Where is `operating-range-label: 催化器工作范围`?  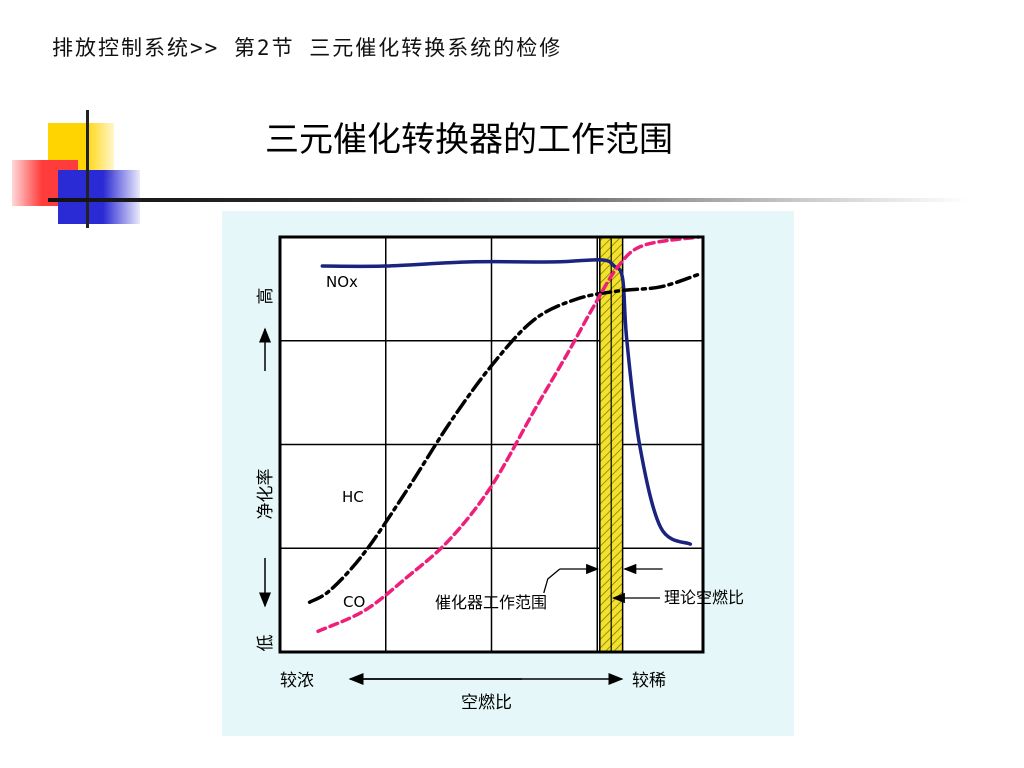 operating-range-label: 催化器工作范围 is located at coordinates (491, 602).